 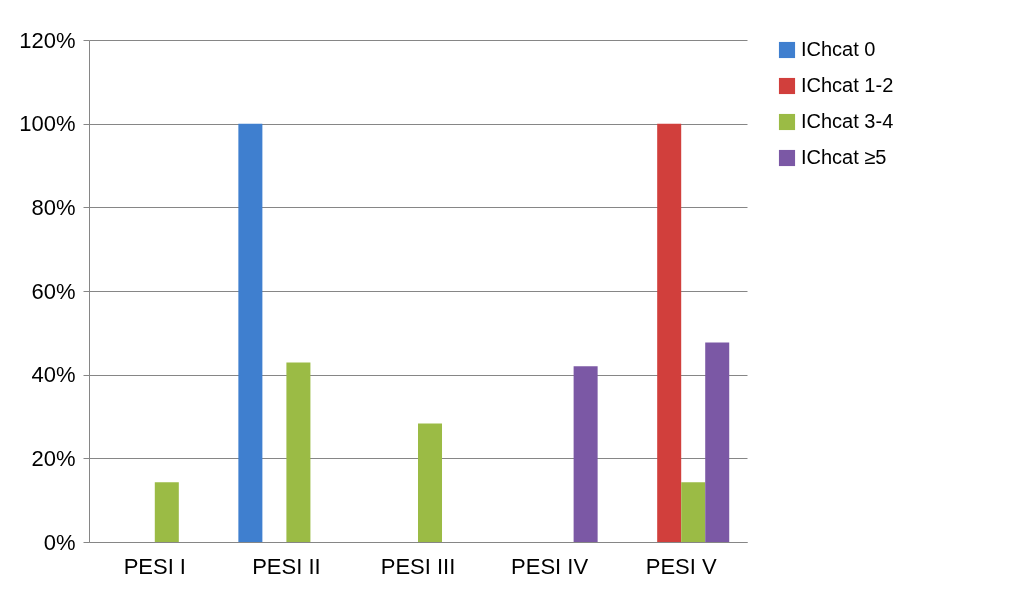 What do you see at coordinates (47, 40) in the screenshot?
I see `y-tick-label: 120%` at bounding box center [47, 40].